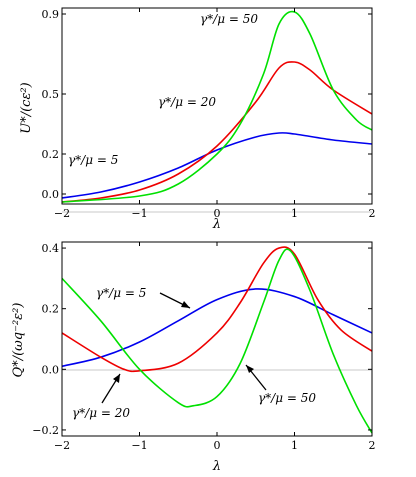 This screenshot has height=477, width=416. I want to click on bottom-xtick-label: 1, so click(294, 445).